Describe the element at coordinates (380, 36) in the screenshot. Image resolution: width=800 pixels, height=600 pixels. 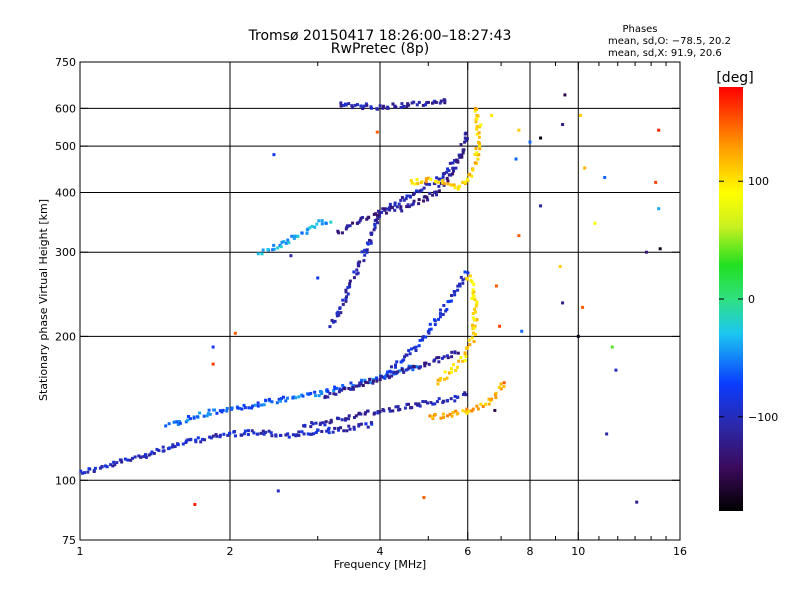
I see `chart-title: Tromsø 20150417 18:26:00–18:27:43` at that location.